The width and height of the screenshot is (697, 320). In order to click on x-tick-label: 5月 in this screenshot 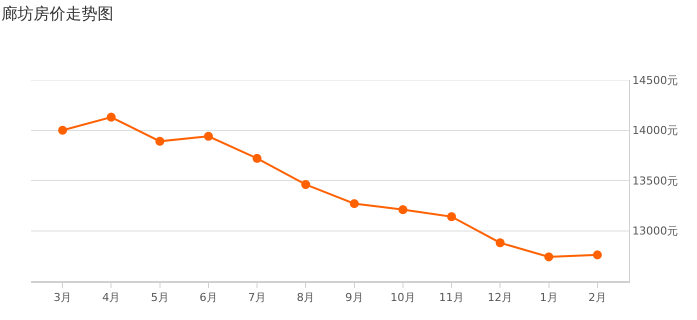, I will do `click(159, 297)`.